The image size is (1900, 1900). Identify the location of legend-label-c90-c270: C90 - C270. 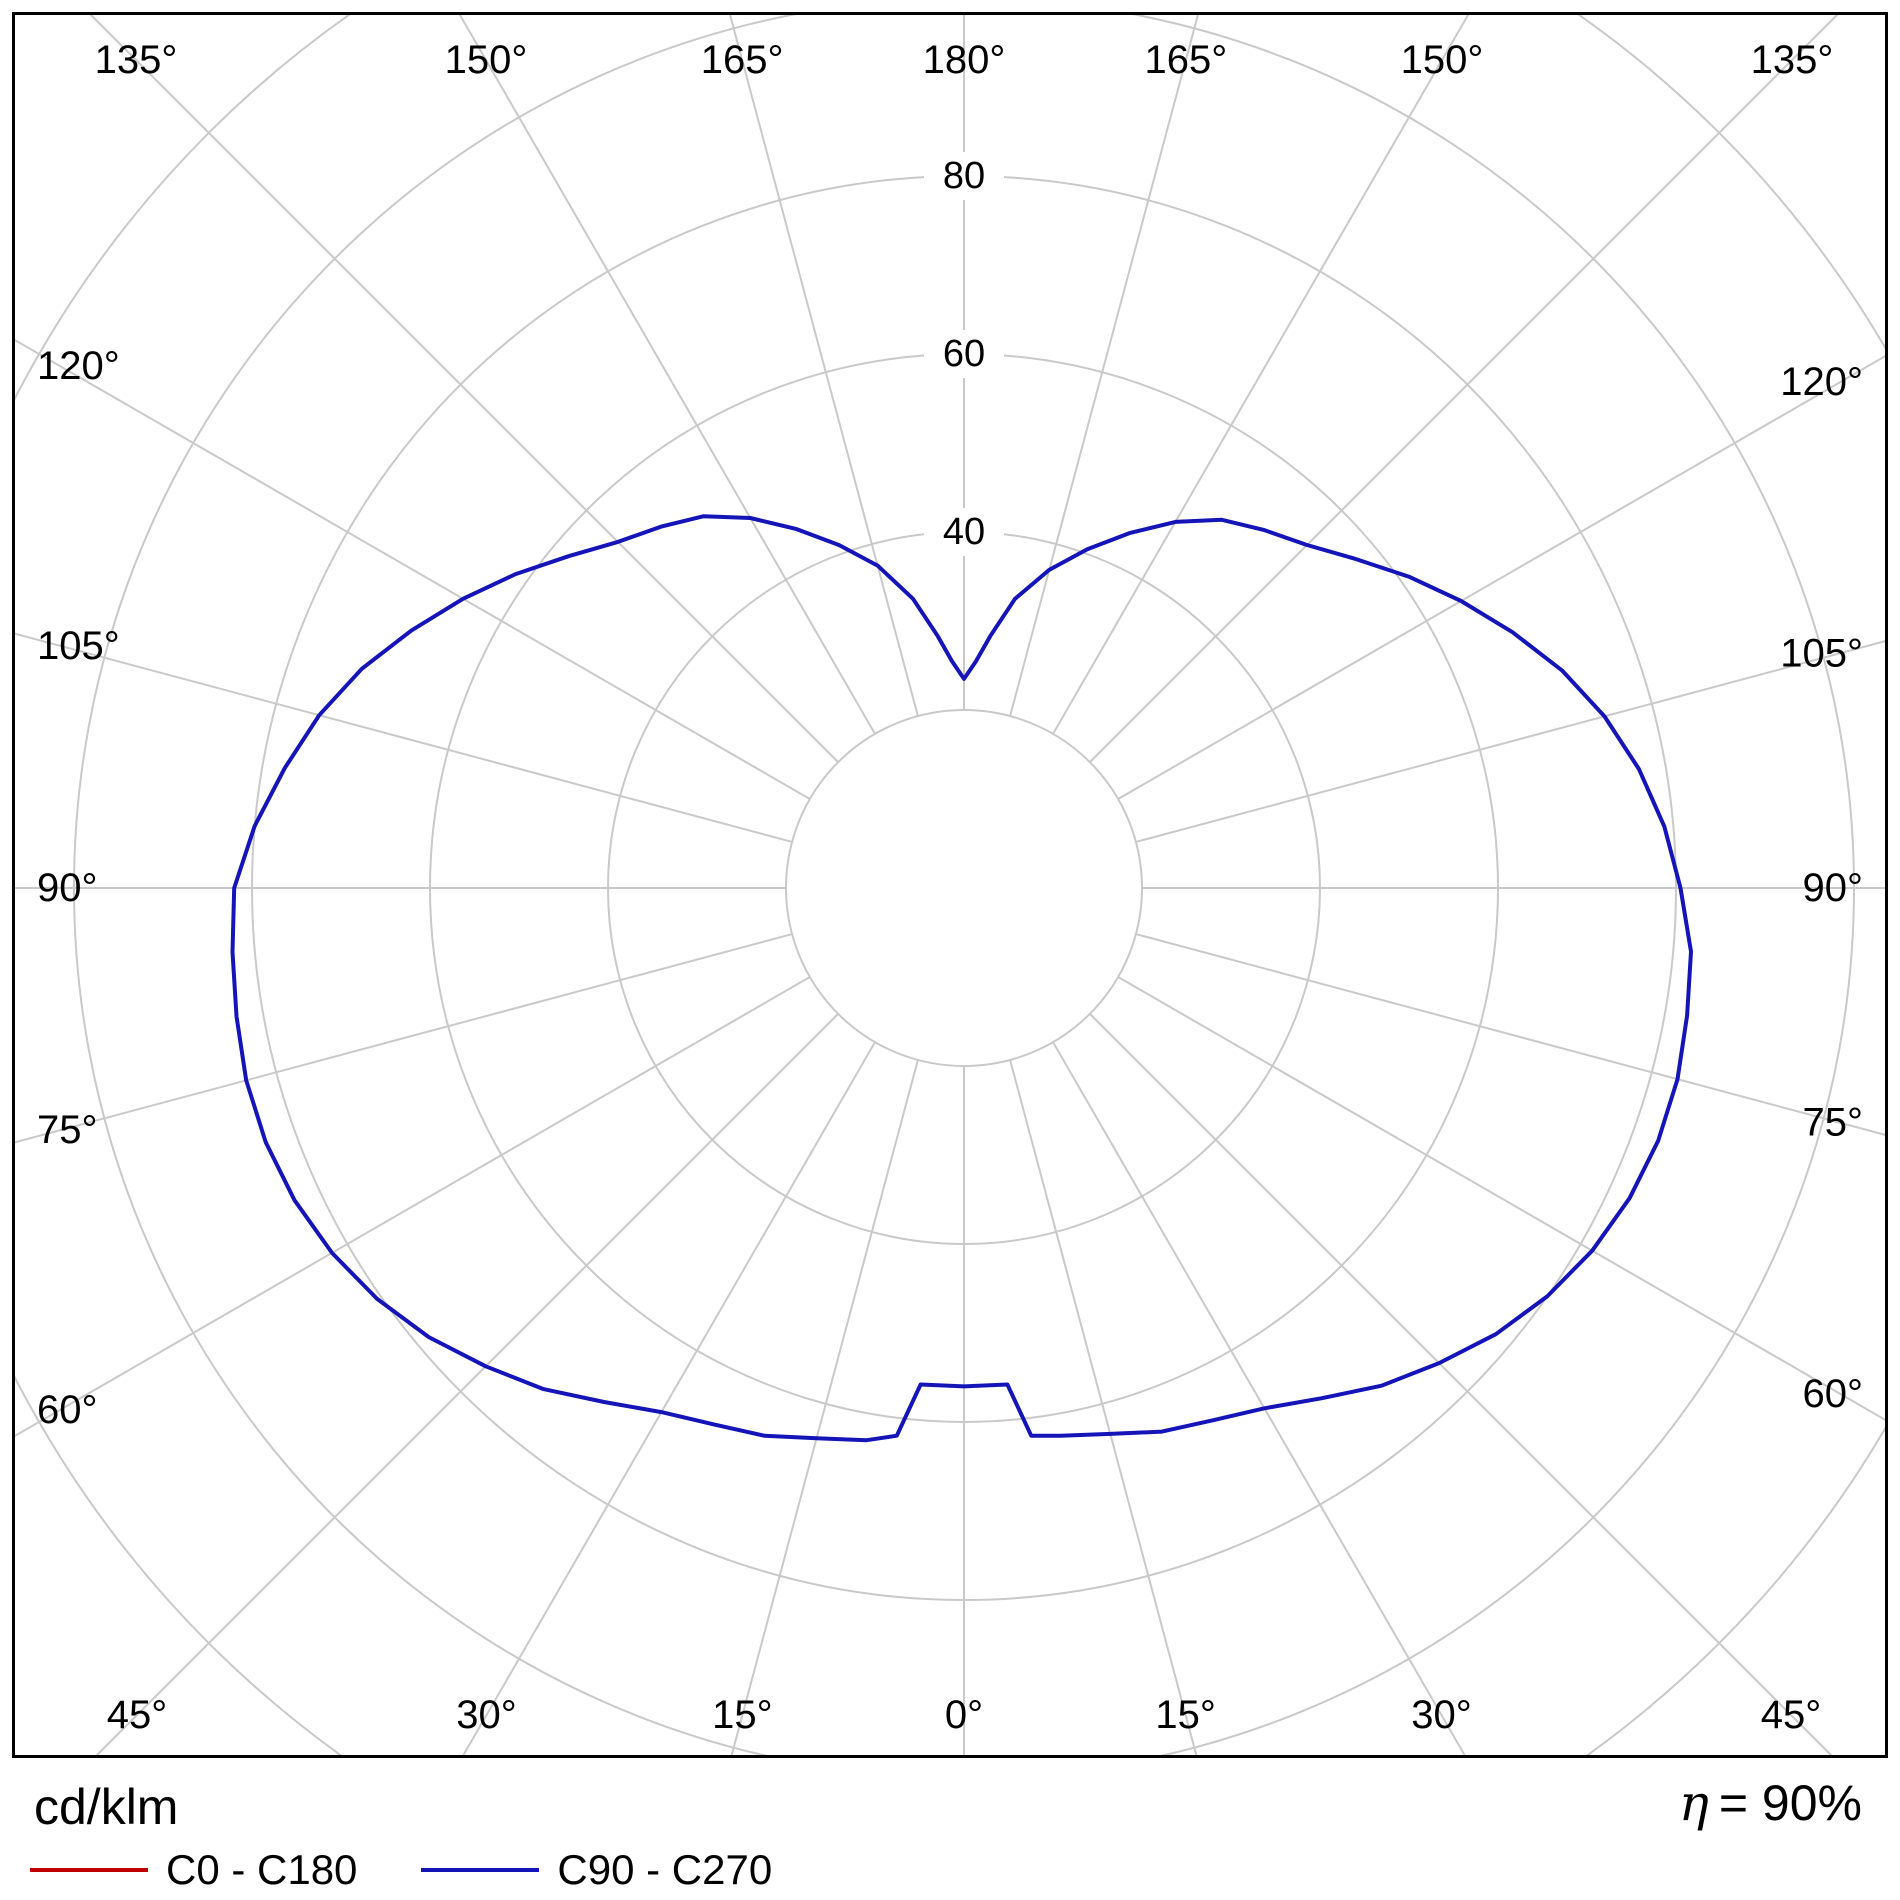
(665, 1869).